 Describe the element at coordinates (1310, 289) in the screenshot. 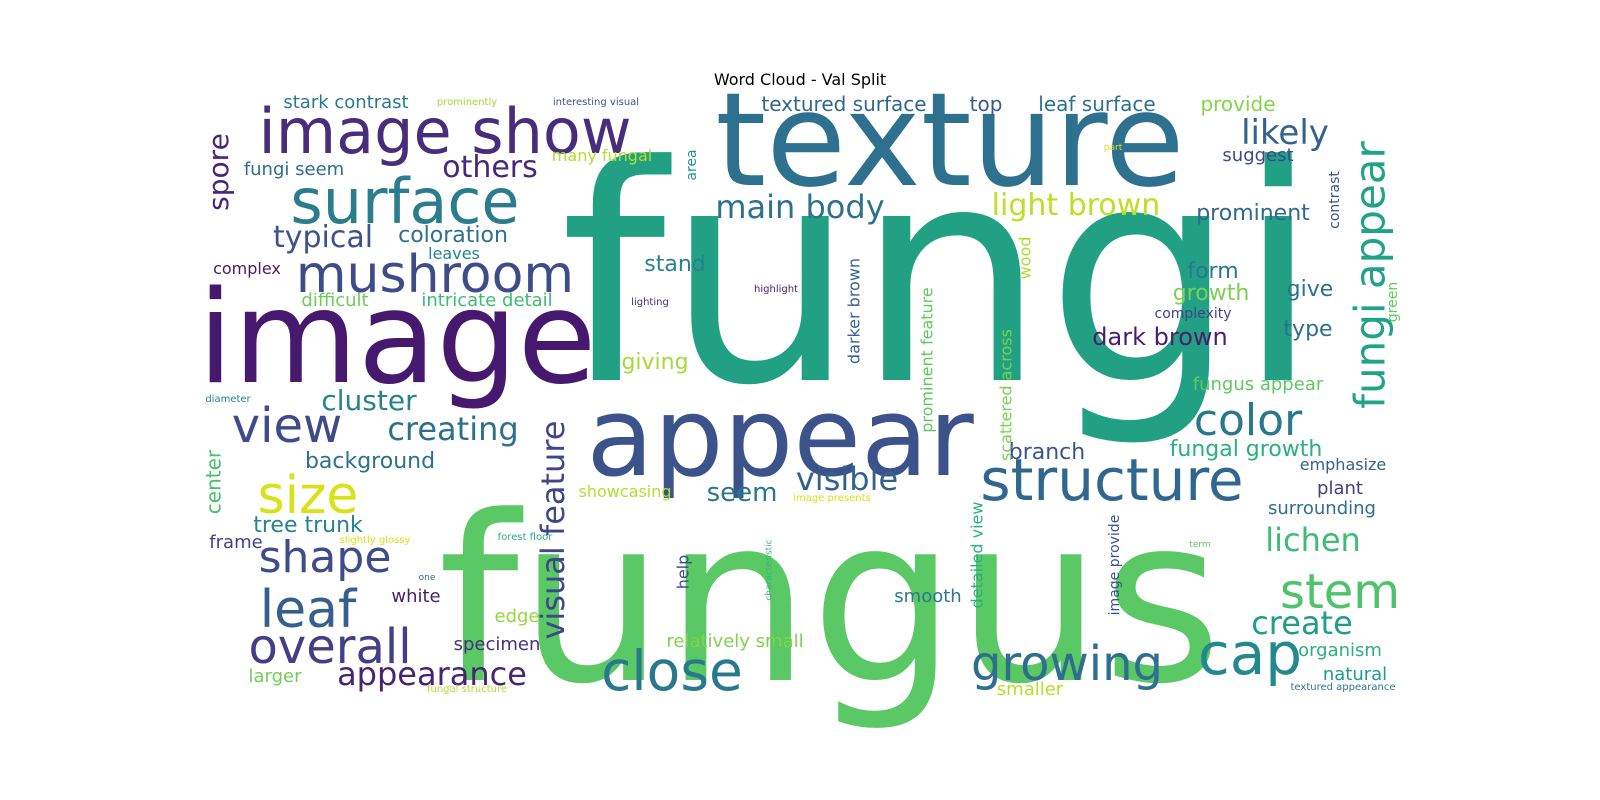

I see `word-give: give` at that location.